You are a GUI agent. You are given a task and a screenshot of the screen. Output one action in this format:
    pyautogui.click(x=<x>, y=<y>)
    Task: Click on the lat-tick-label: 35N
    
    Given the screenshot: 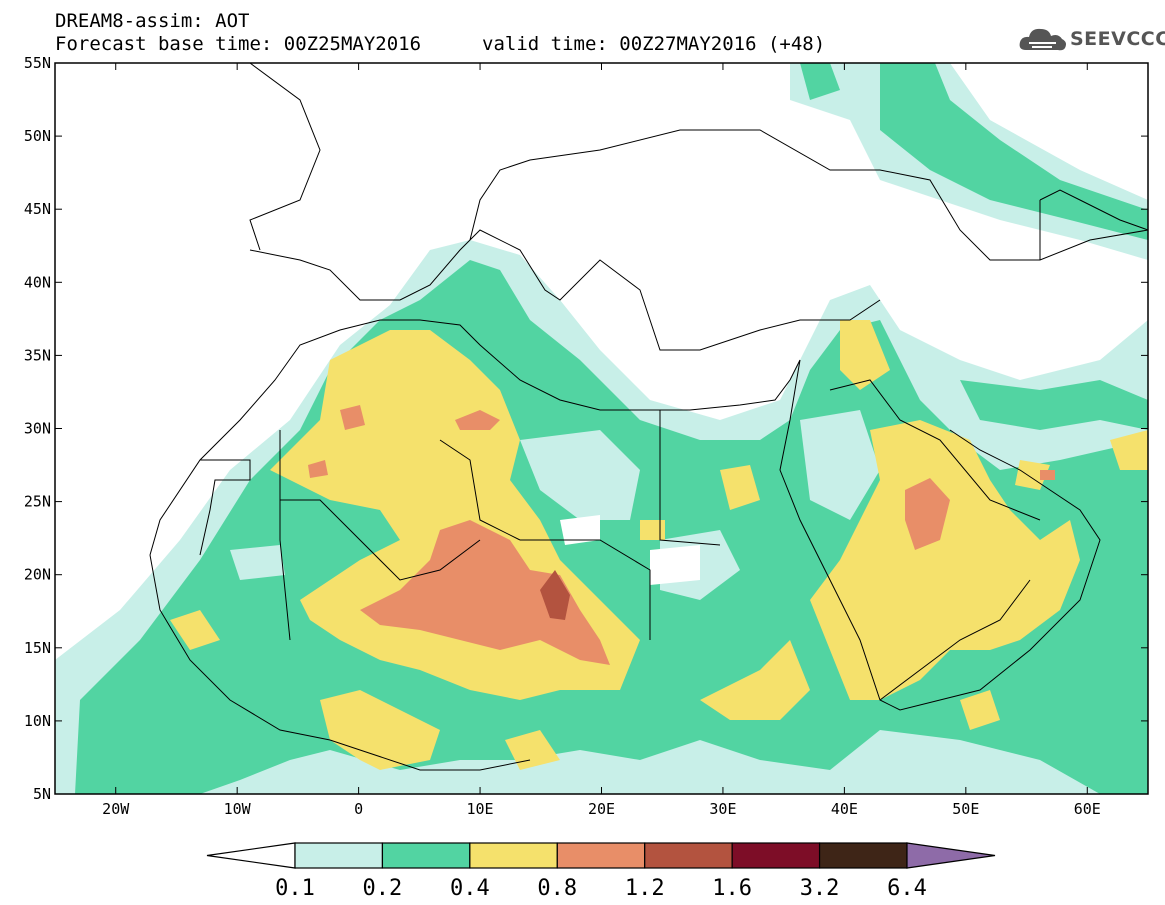 What is the action you would take?
    pyautogui.click(x=37, y=355)
    